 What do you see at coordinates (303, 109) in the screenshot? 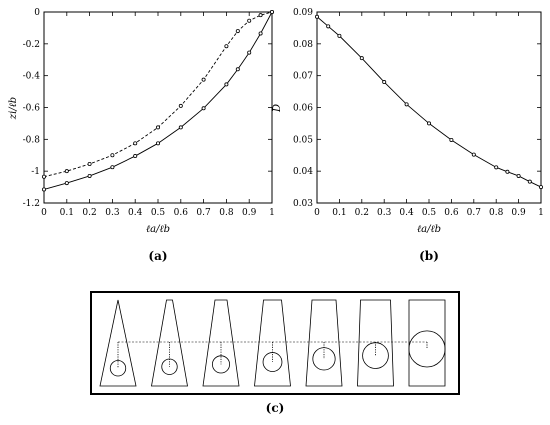
I see `panel-b-ytick-label: 0.06` at bounding box center [303, 109].